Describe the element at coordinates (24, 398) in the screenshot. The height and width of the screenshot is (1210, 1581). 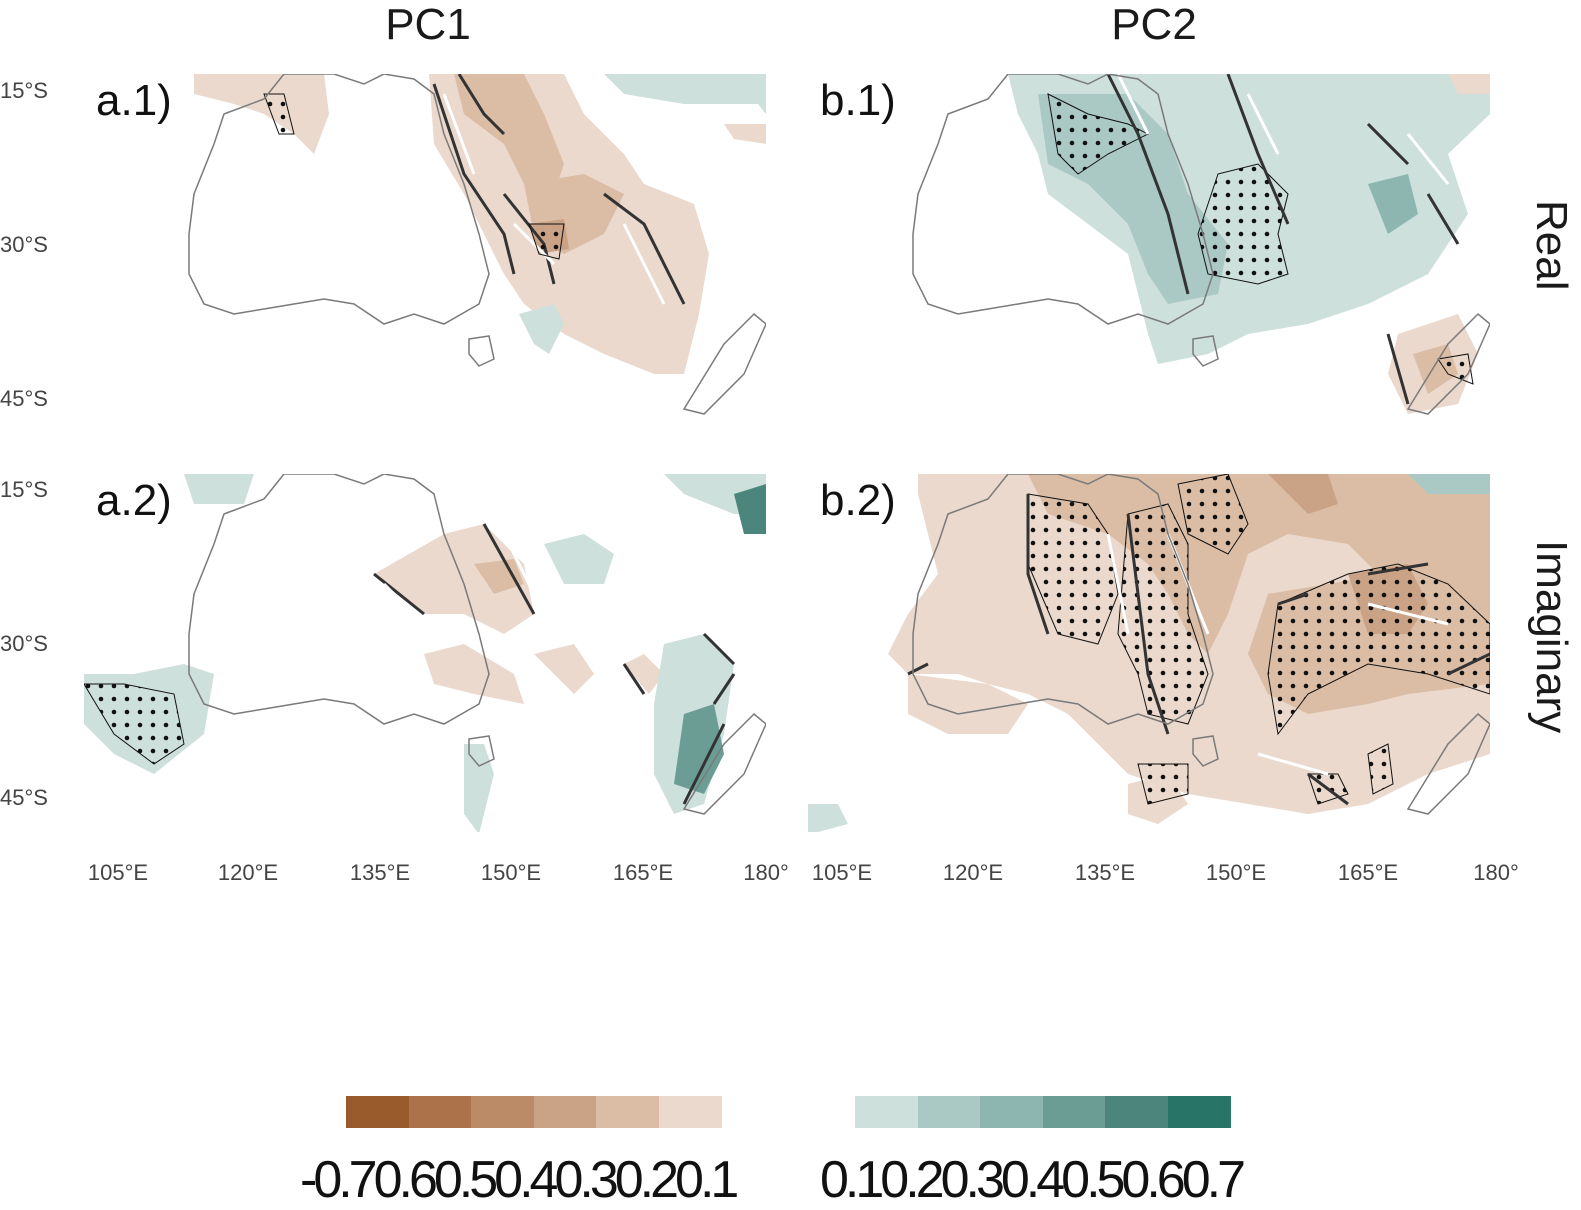
I see `lat-tick-45s-top: 45°S` at that location.